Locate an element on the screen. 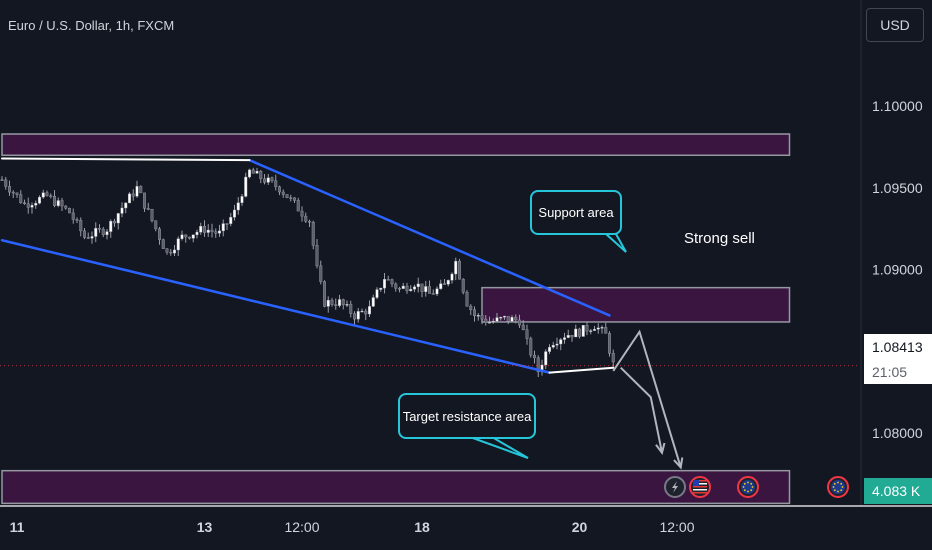 Image resolution: width=932 pixels, height=550 pixels. bar-countdown: 21:05 is located at coordinates (898, 372).